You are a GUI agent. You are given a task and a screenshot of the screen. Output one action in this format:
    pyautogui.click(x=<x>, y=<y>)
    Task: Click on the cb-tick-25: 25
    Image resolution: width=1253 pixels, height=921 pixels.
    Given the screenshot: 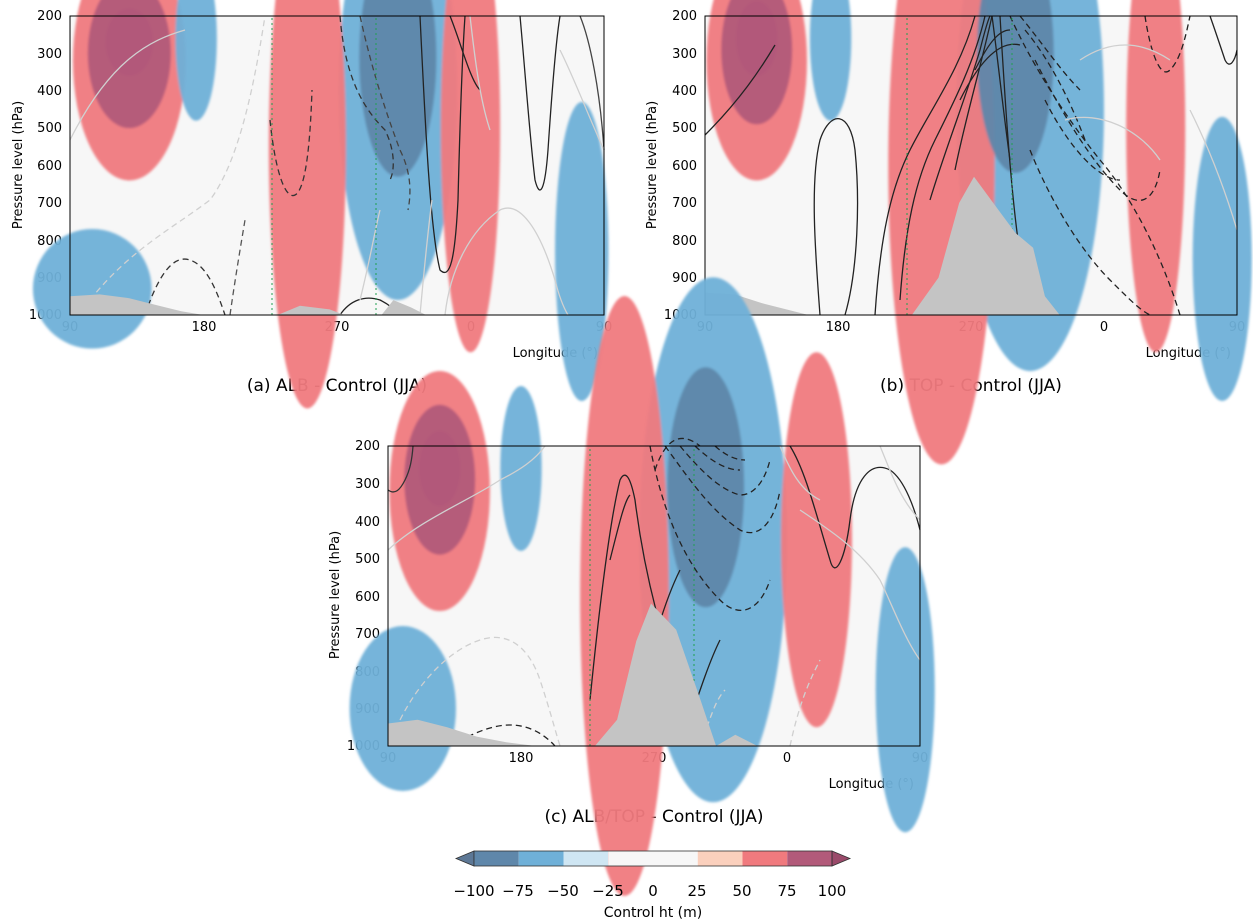 What is the action you would take?
    pyautogui.click(x=696, y=891)
    